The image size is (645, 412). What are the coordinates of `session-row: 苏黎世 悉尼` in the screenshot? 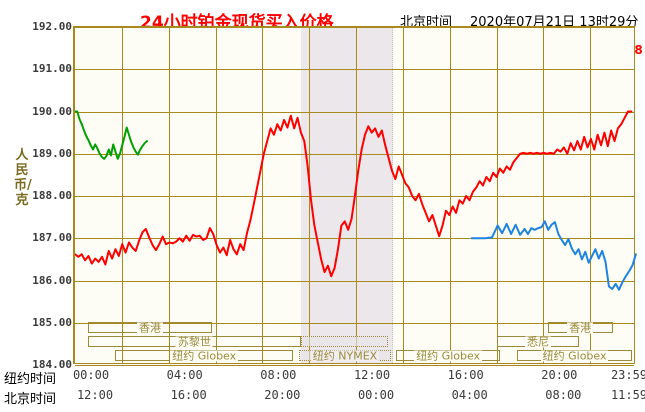 It's located at (354, 341).